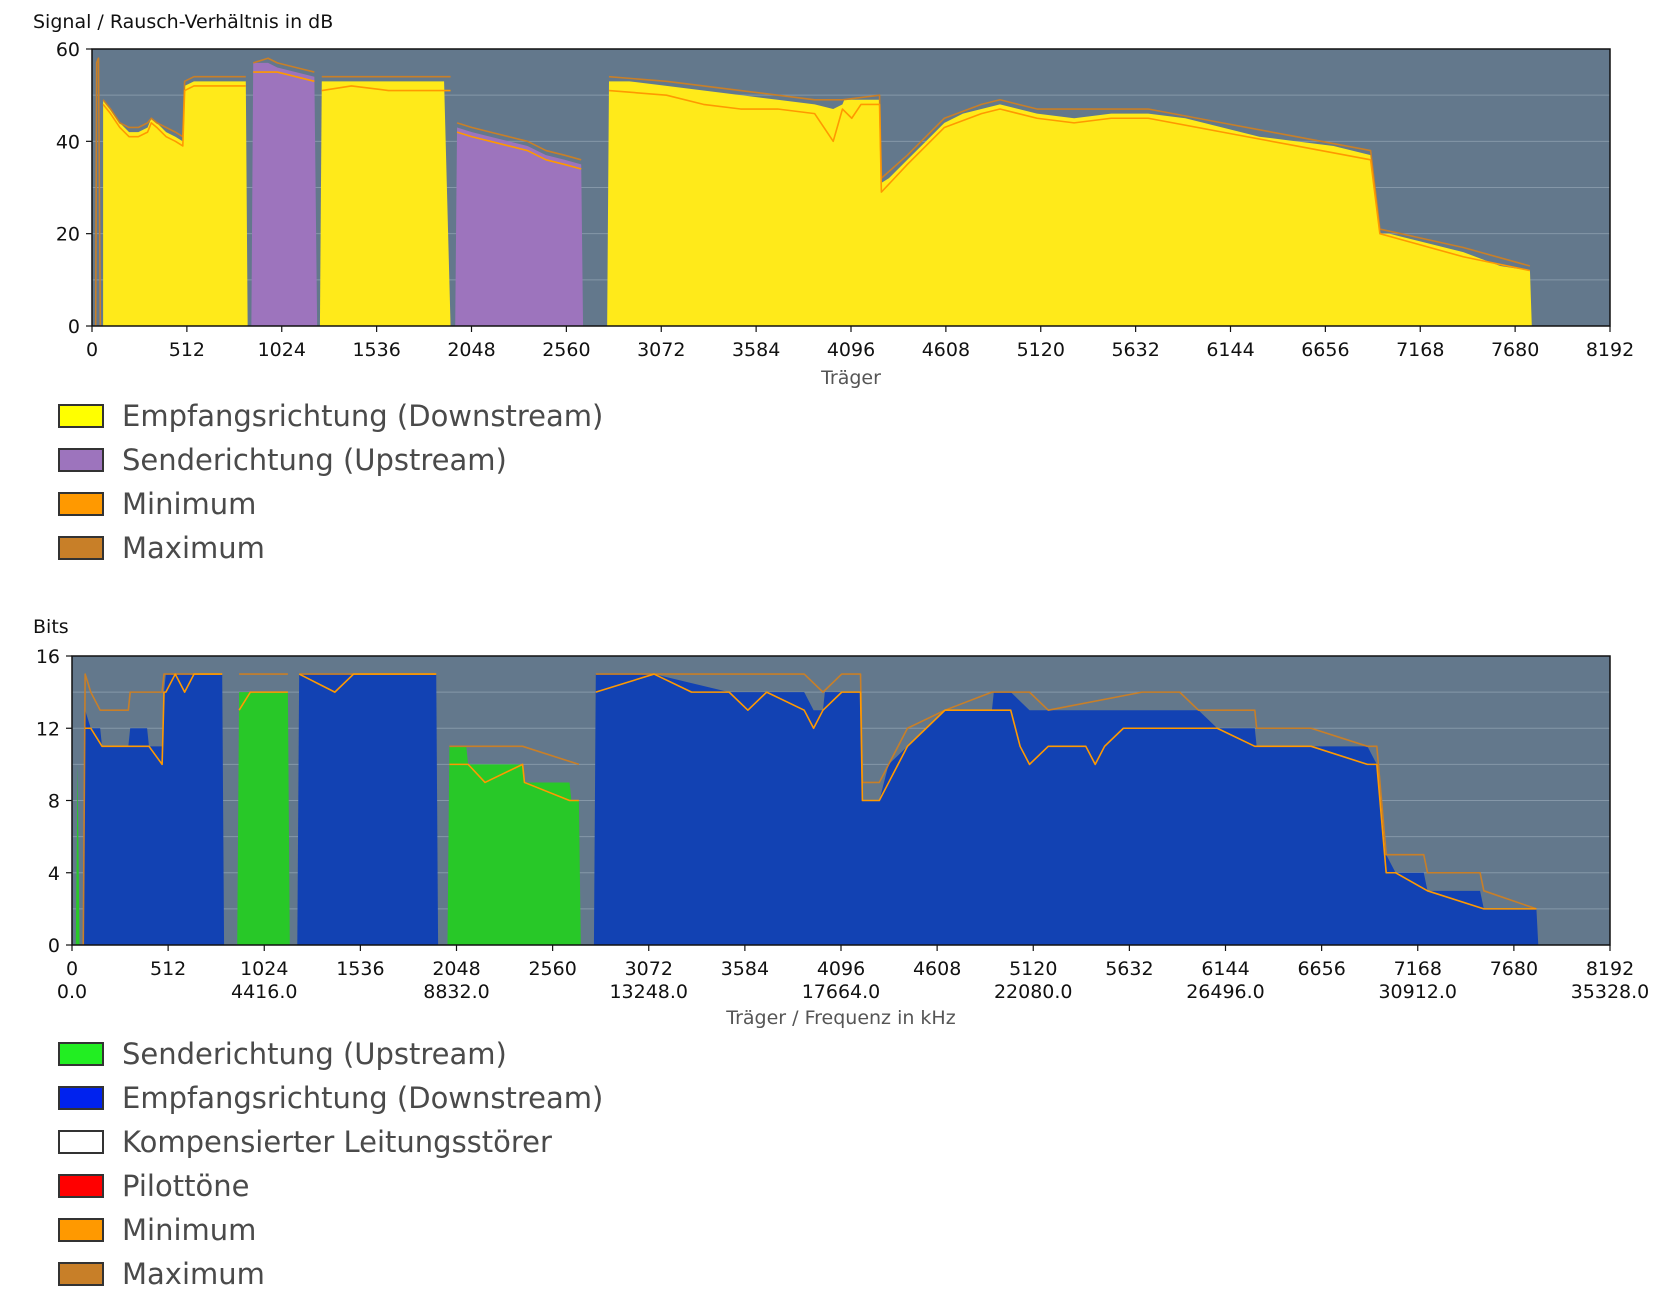 The width and height of the screenshot is (1668, 1299). I want to click on legend-label: Pilottöne, so click(186, 1186).